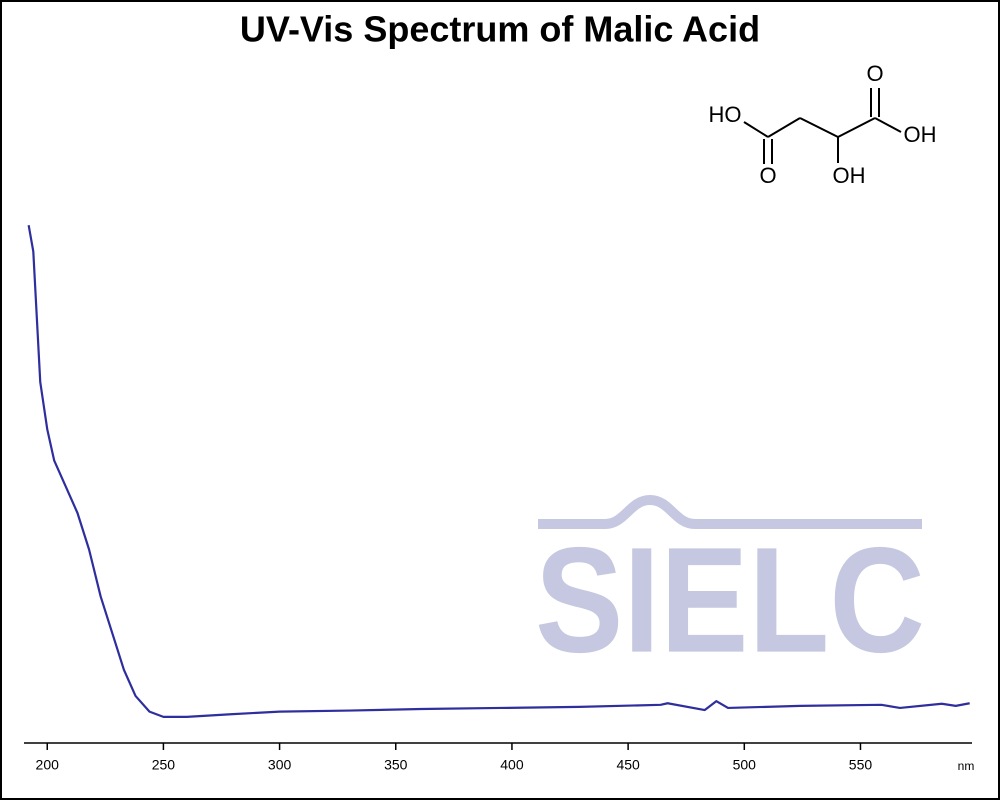 This screenshot has width=1000, height=800. I want to click on structure-label: HO, so click(725, 114).